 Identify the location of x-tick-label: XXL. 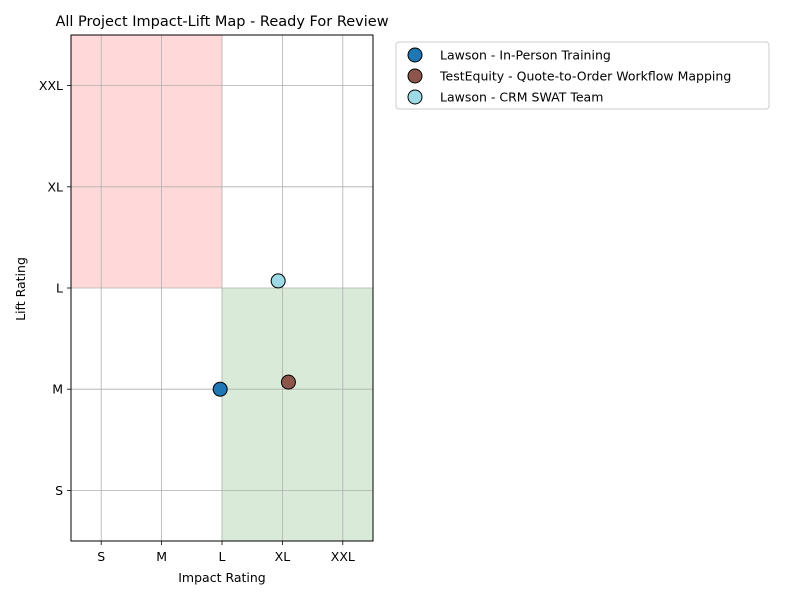
(343, 556).